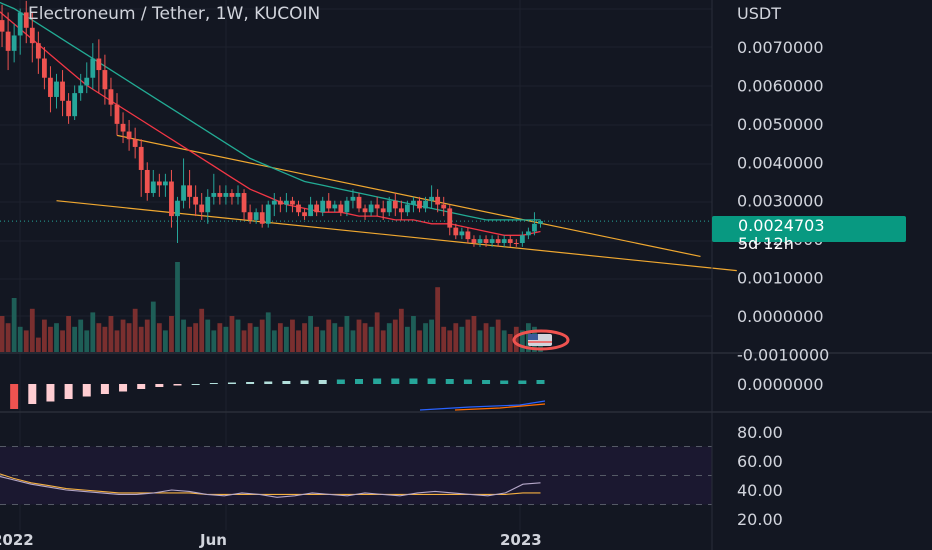  What do you see at coordinates (760, 432) in the screenshot?
I see `rsi-tick-label: 80.00` at bounding box center [760, 432].